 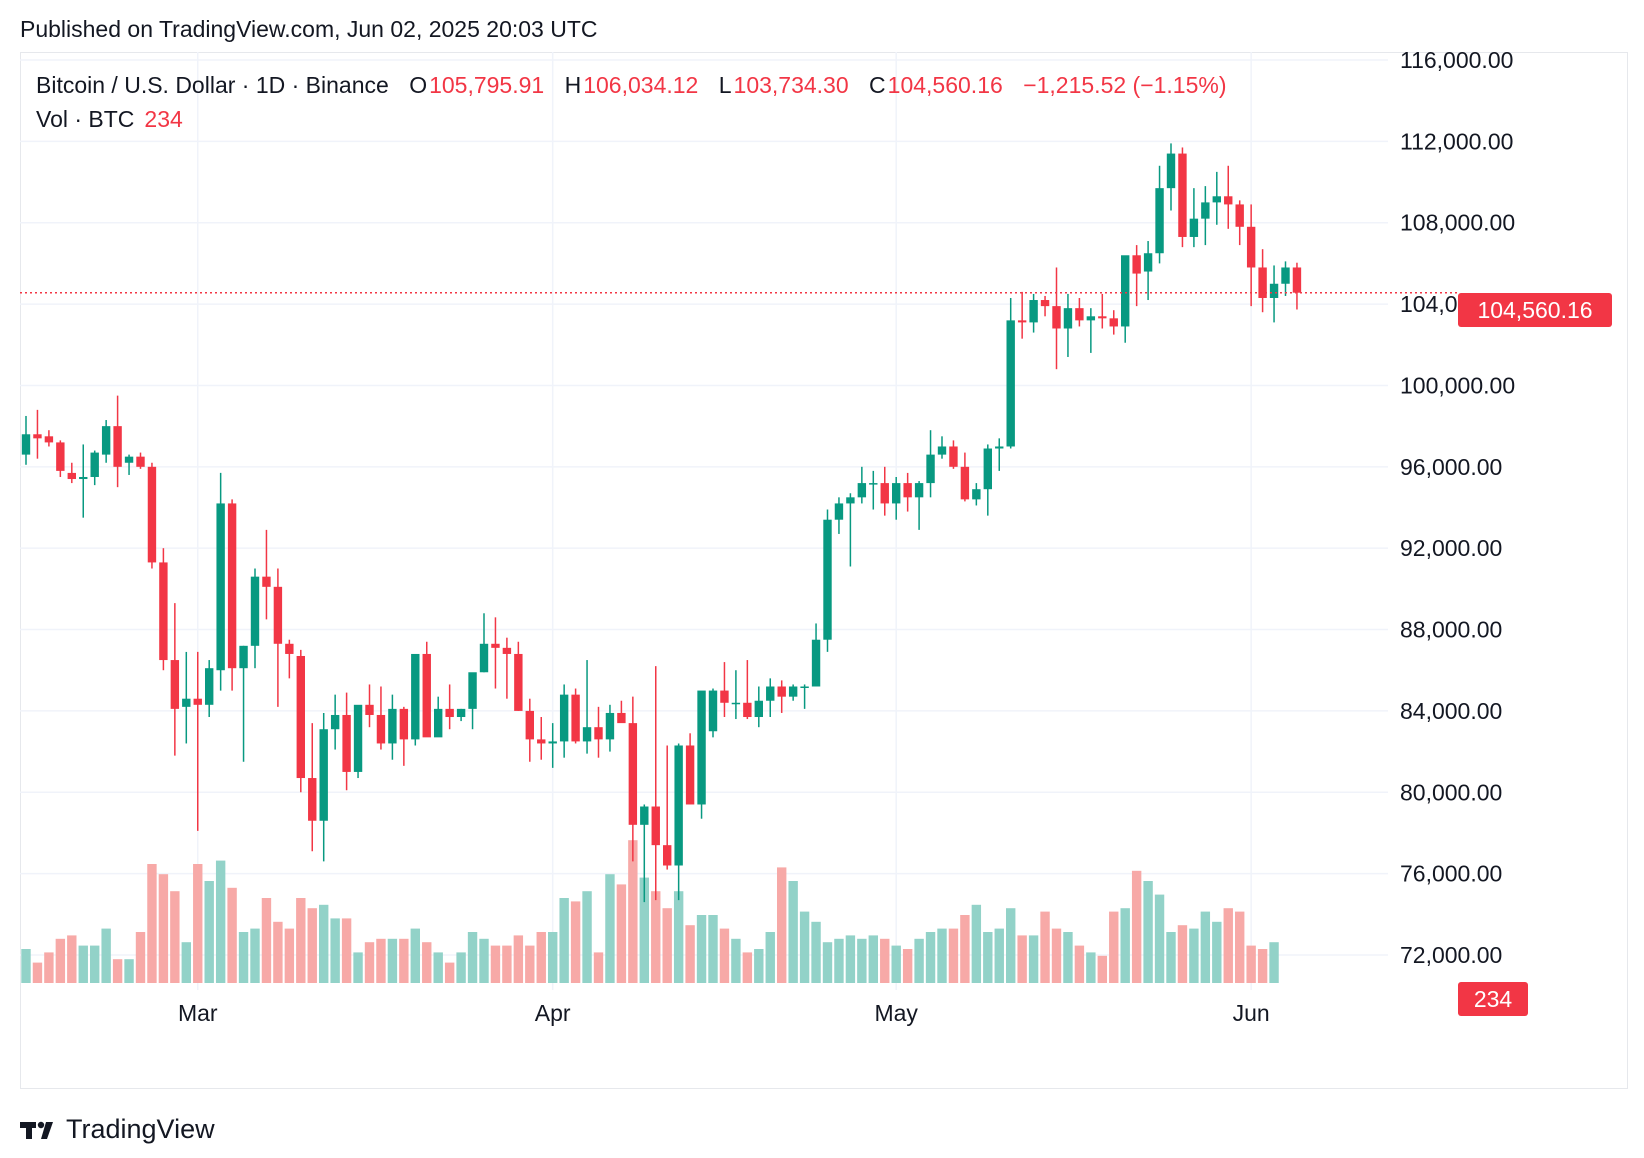 I want to click on price-tick-label: 116,000.00, so click(x=1456, y=60).